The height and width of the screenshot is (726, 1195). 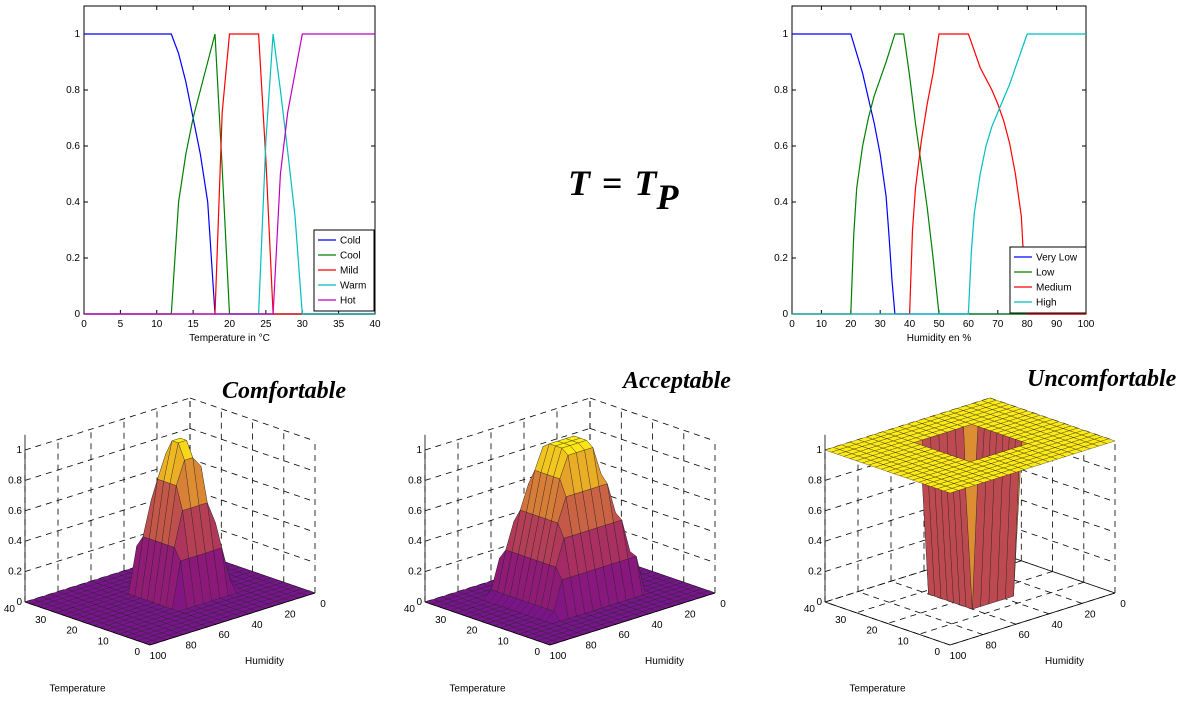 What do you see at coordinates (1046, 303) in the screenshot?
I see `legend-label: High` at bounding box center [1046, 303].